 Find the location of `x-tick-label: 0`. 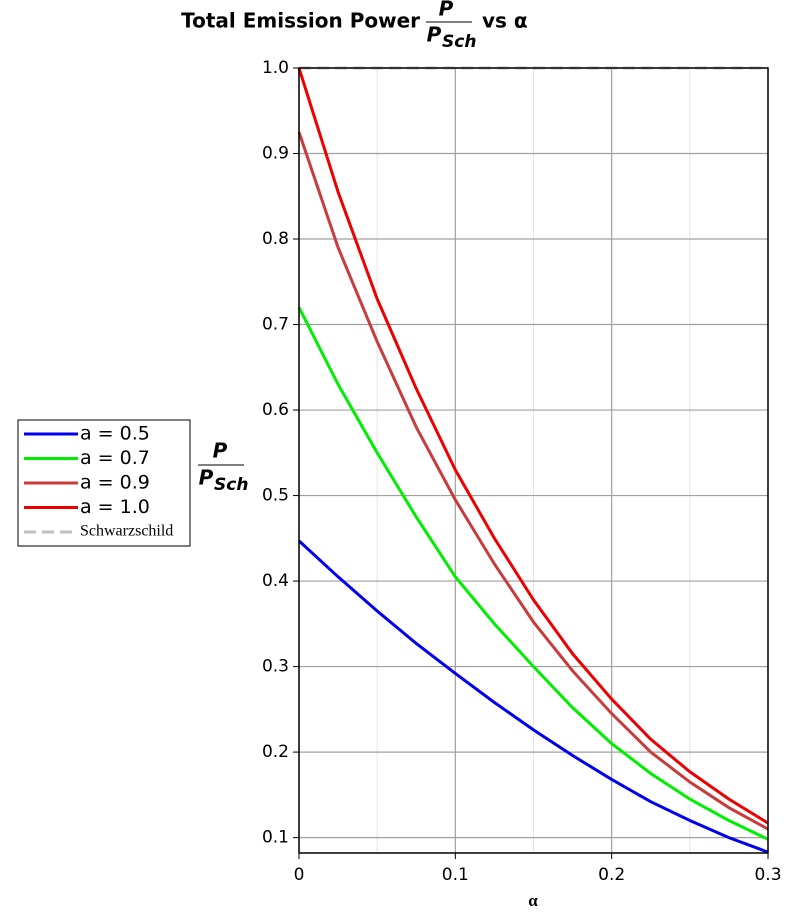

x-tick-label: 0 is located at coordinates (299, 875).